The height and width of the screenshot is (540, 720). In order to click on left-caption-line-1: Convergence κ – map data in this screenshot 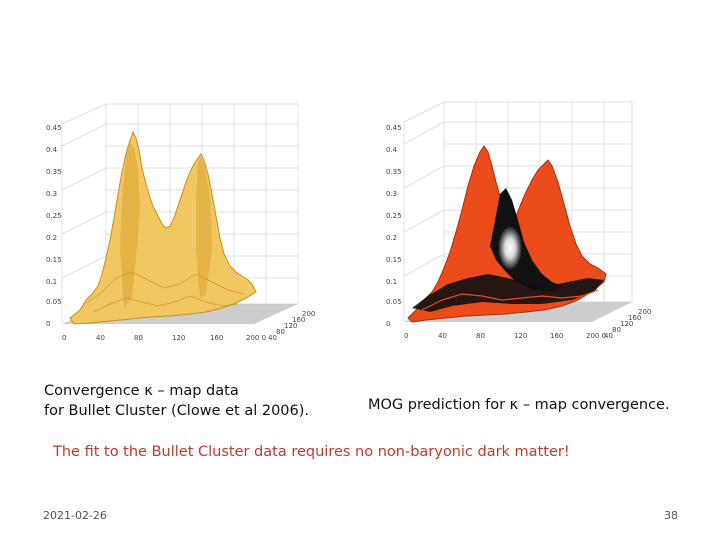, I will do `click(141, 391)`.